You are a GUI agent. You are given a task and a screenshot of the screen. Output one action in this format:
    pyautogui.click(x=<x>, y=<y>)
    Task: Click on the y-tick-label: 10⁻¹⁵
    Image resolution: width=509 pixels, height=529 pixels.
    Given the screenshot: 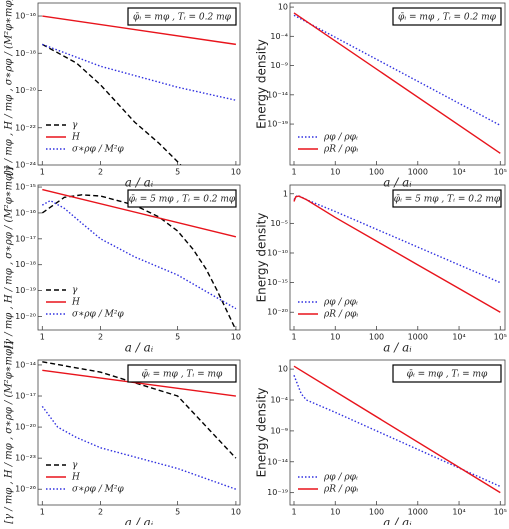 What is the action you would take?
    pyautogui.click(x=25, y=187)
    